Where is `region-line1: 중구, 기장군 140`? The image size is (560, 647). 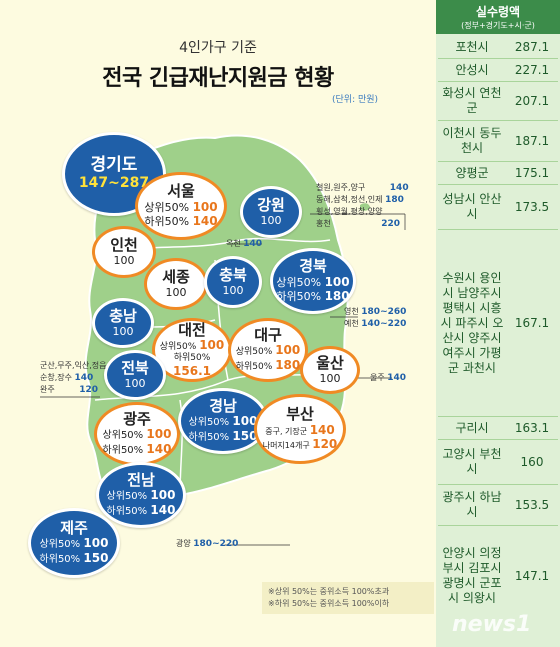 region-line1: 중구, 기장군 140 is located at coordinates (300, 429).